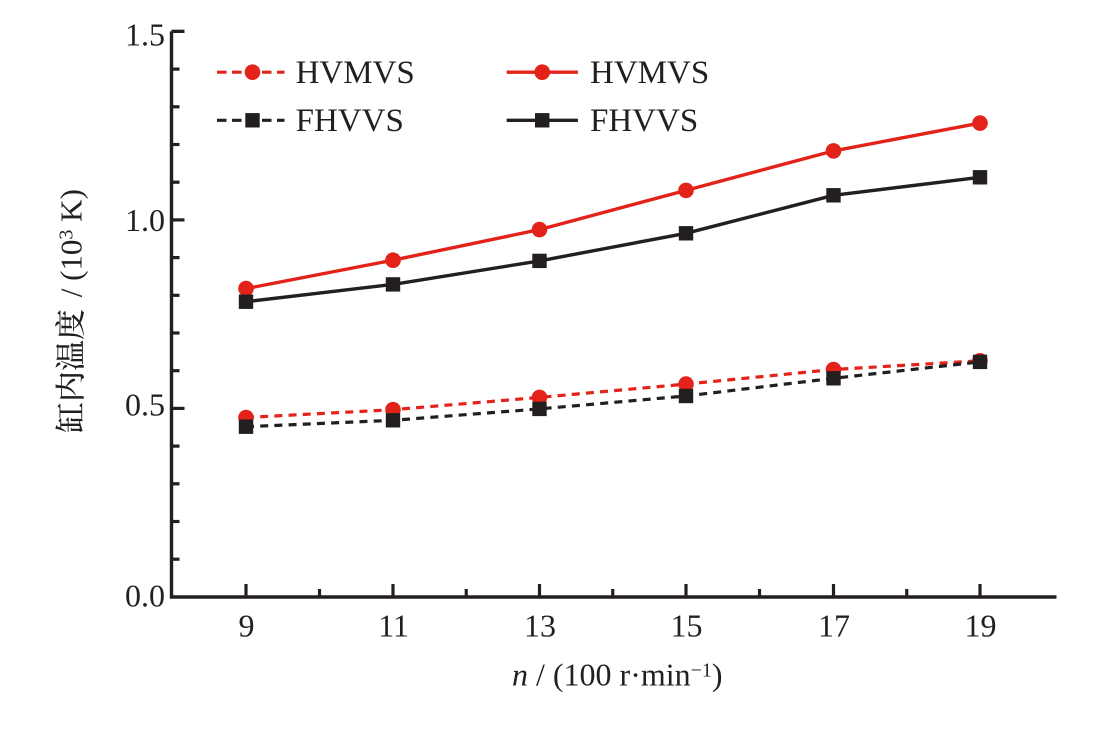 This screenshot has width=1099, height=730. I want to click on svg-text: 1.0, so click(145, 220).